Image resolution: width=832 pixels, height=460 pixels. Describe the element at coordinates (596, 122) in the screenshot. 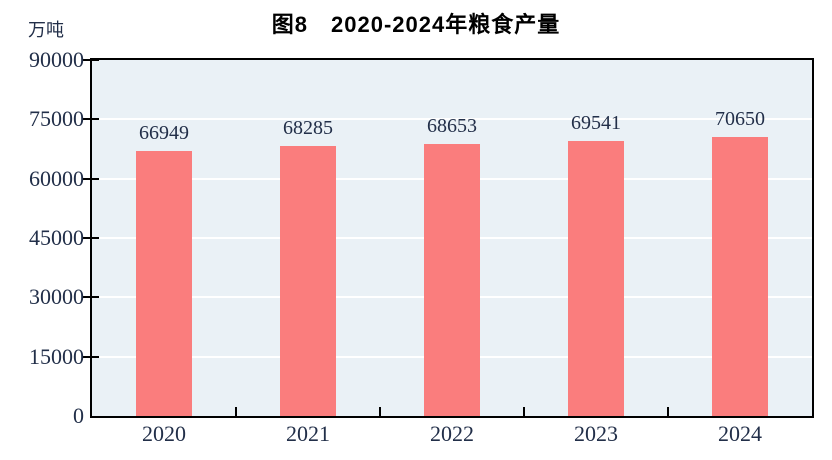

I see `bar-value-label: 69541` at that location.